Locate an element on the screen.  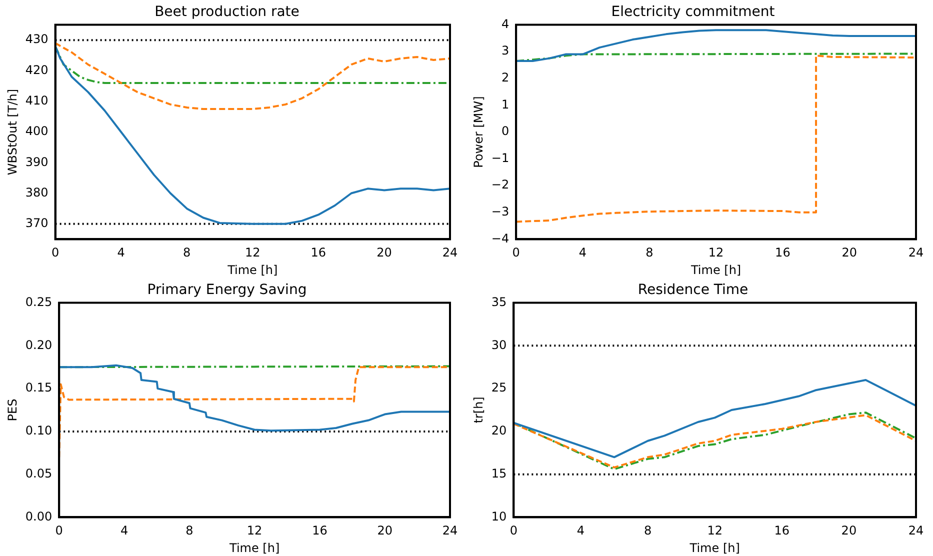
y-tick-label: 1 is located at coordinates (505, 104).